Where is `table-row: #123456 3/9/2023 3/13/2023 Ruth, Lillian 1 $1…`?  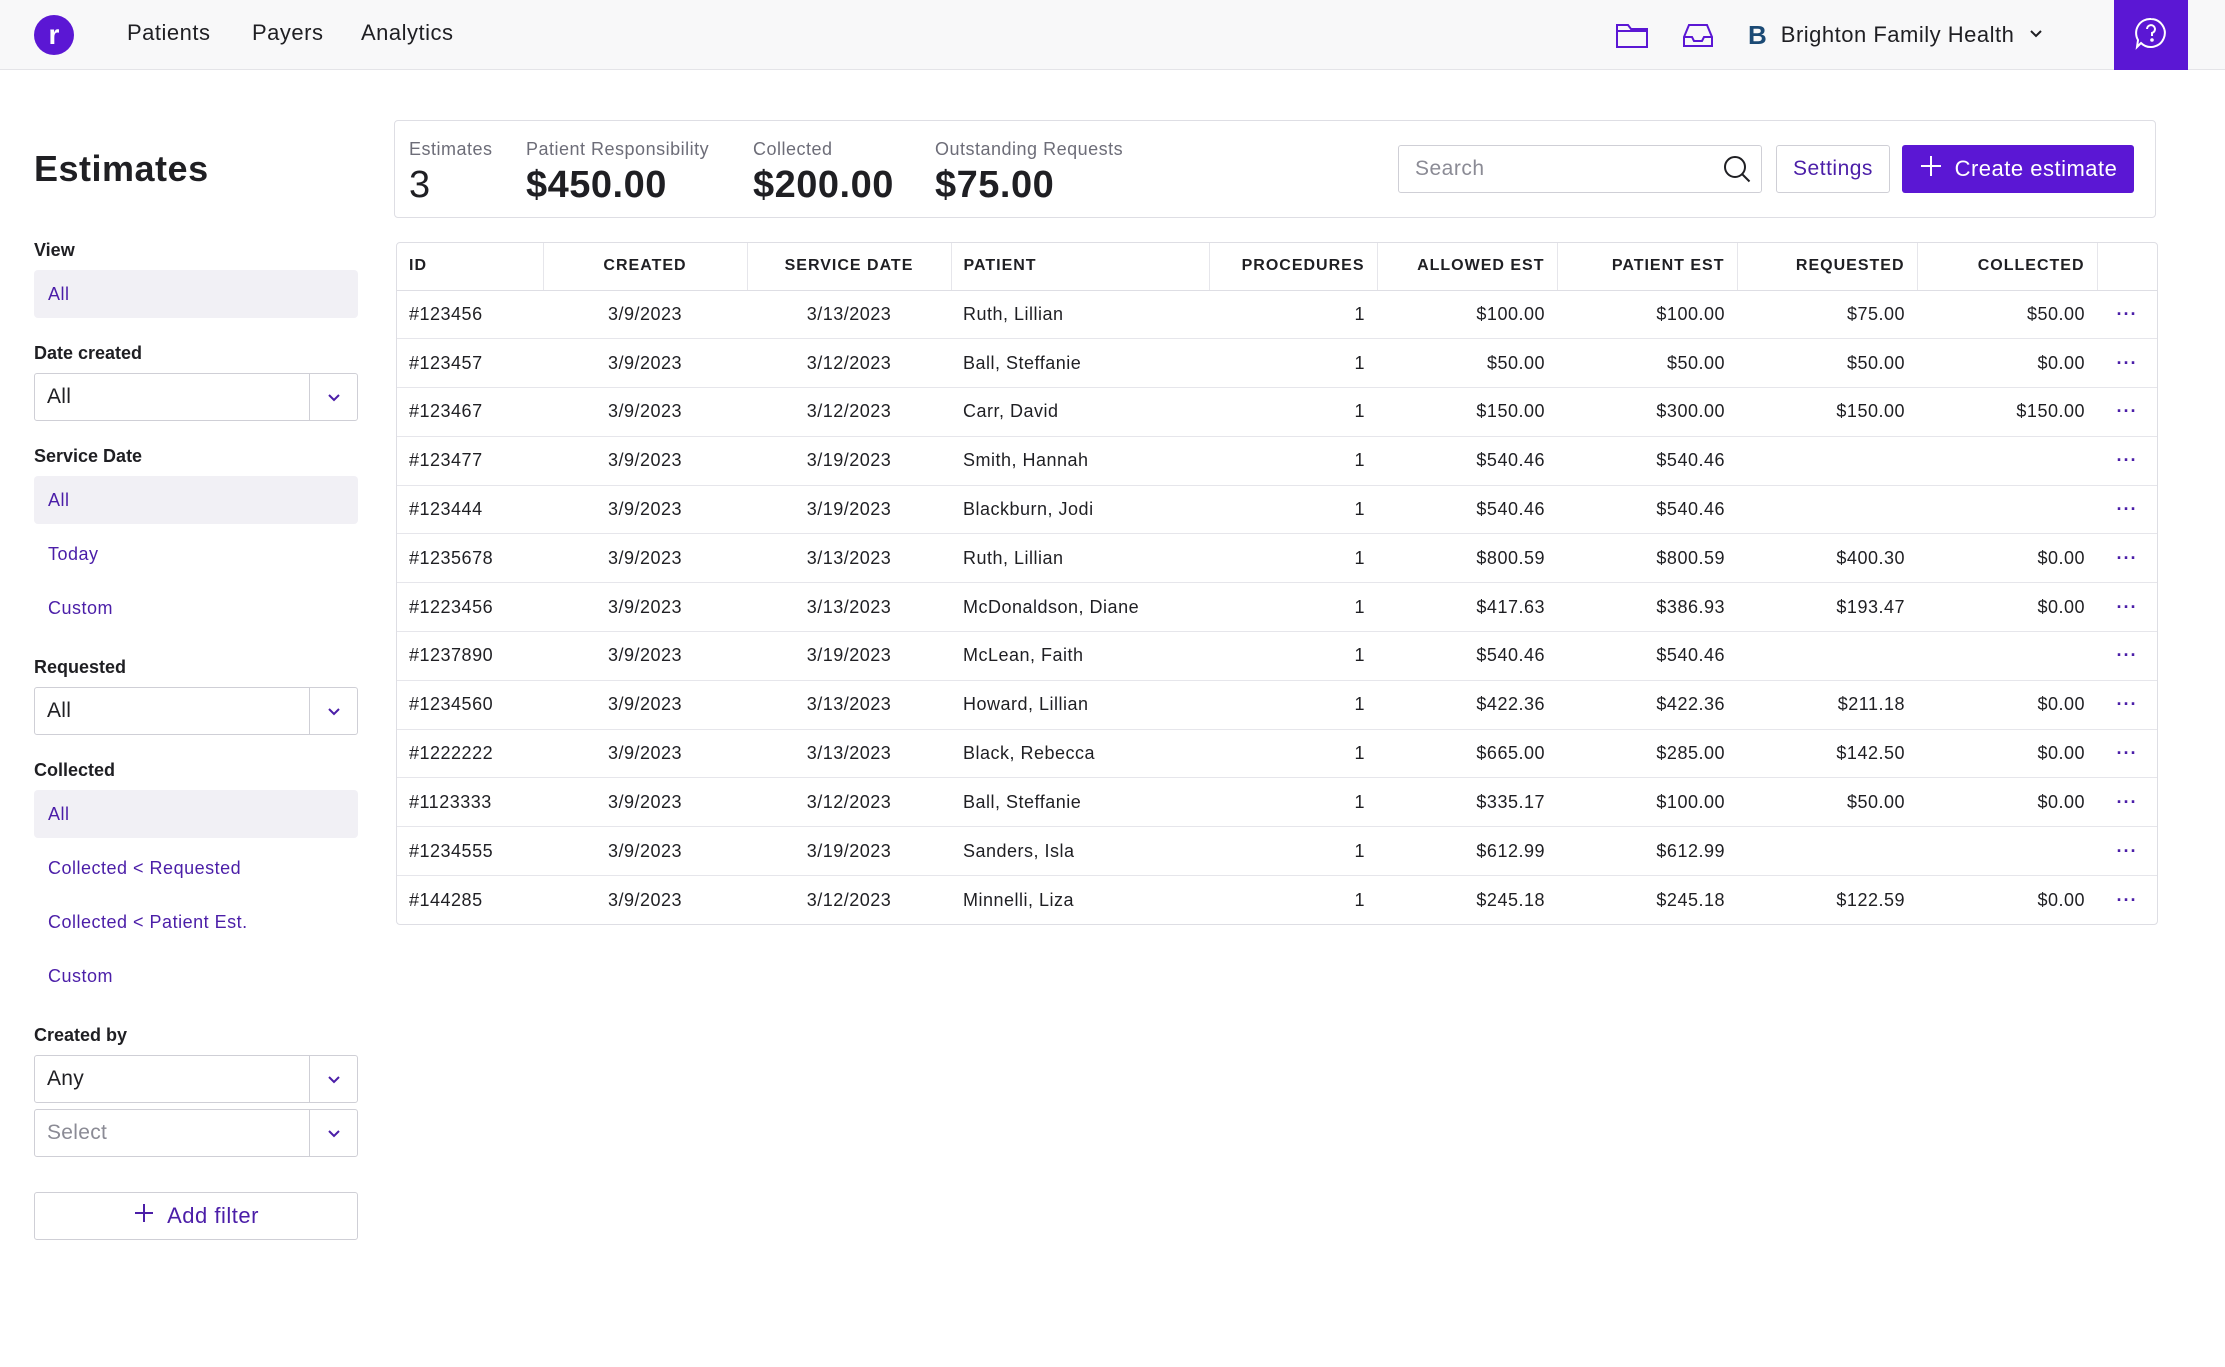 table-row: #123456 3/9/2023 3/13/2023 Ruth, Lillian 1 $1… is located at coordinates (1277, 315).